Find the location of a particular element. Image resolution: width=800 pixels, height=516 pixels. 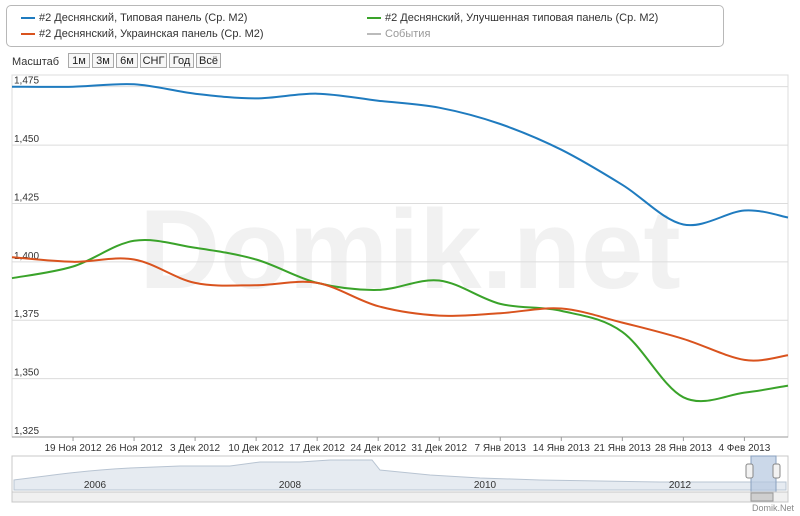

y-tick-label: 1,375 is located at coordinates (26, 314).